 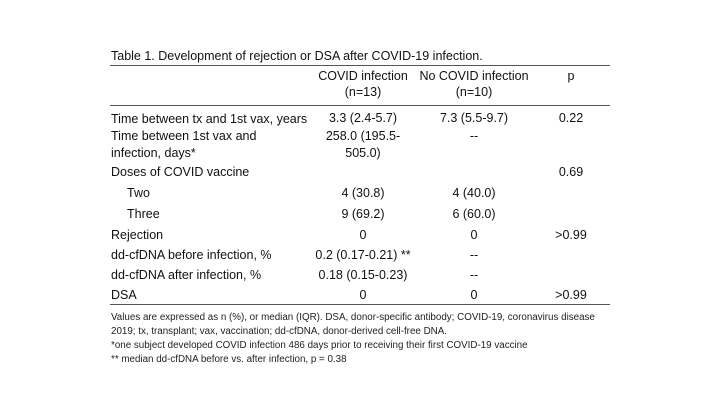 What do you see at coordinates (360, 105) in the screenshot?
I see `header-bottom-rule` at bounding box center [360, 105].